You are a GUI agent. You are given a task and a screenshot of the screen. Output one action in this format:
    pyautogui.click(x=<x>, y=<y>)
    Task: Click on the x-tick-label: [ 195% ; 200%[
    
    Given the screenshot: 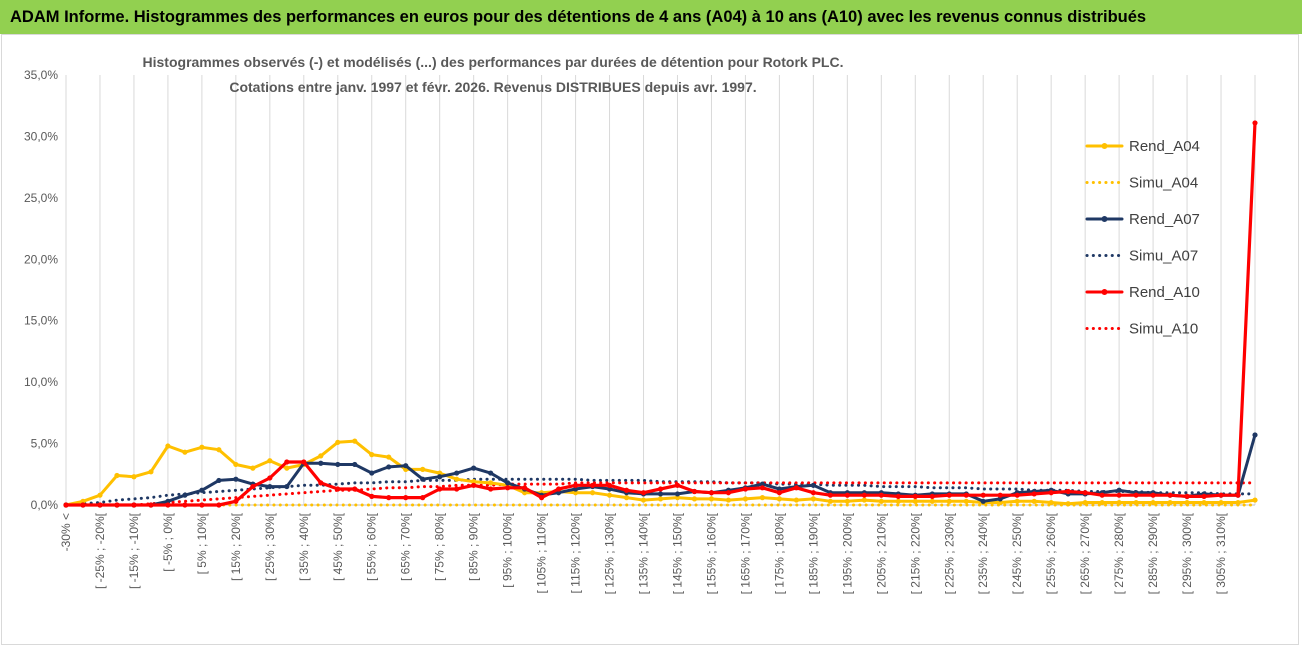 What is the action you would take?
    pyautogui.click(x=847, y=553)
    